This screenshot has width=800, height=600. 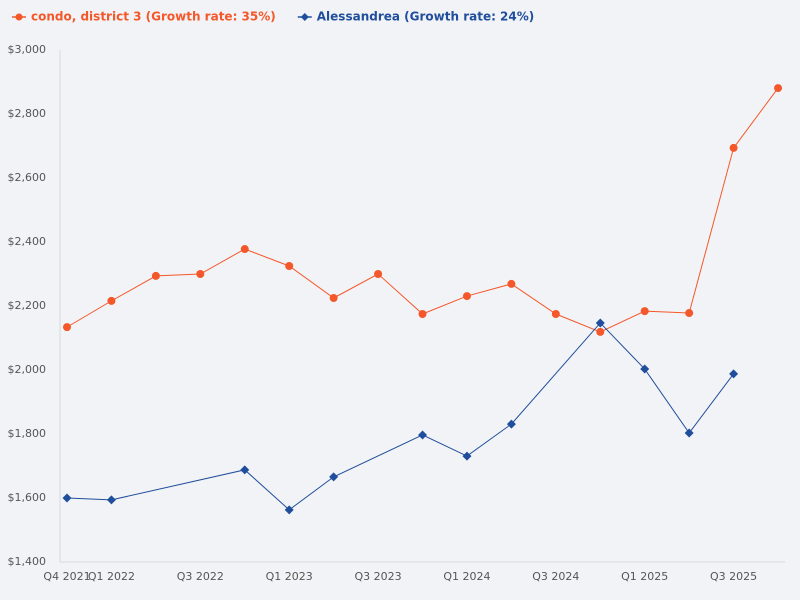 I want to click on y-tick-label: $2,600, so click(x=27, y=177).